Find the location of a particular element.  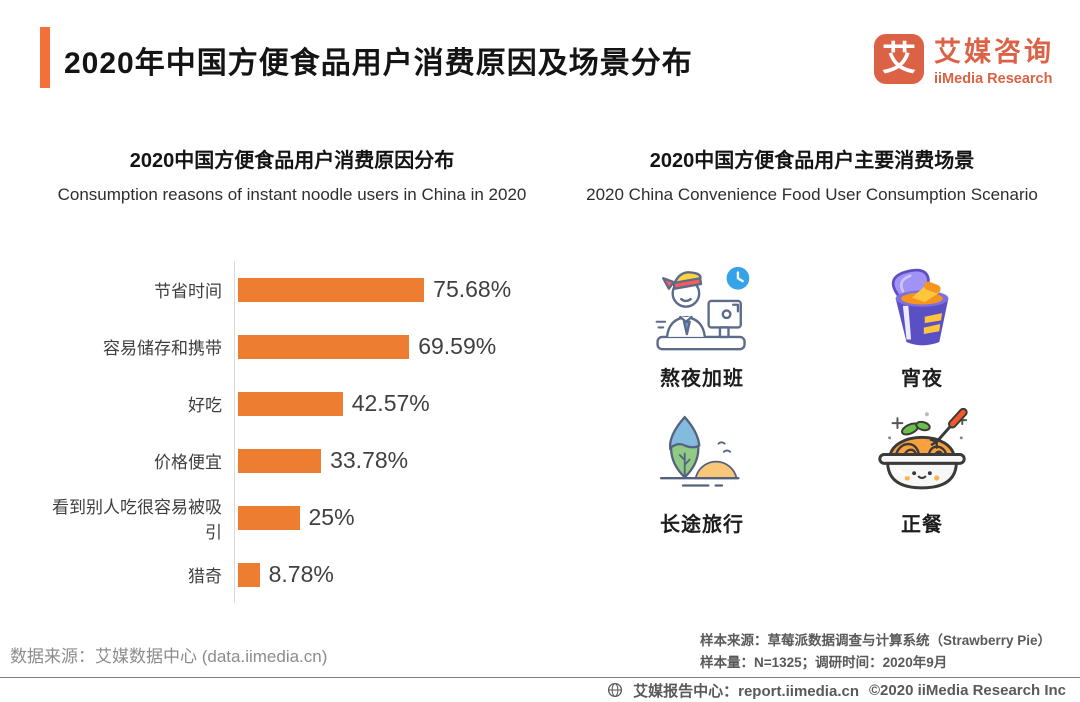

bar-row: 容易储存和携带 69.59% is located at coordinates (296, 346).